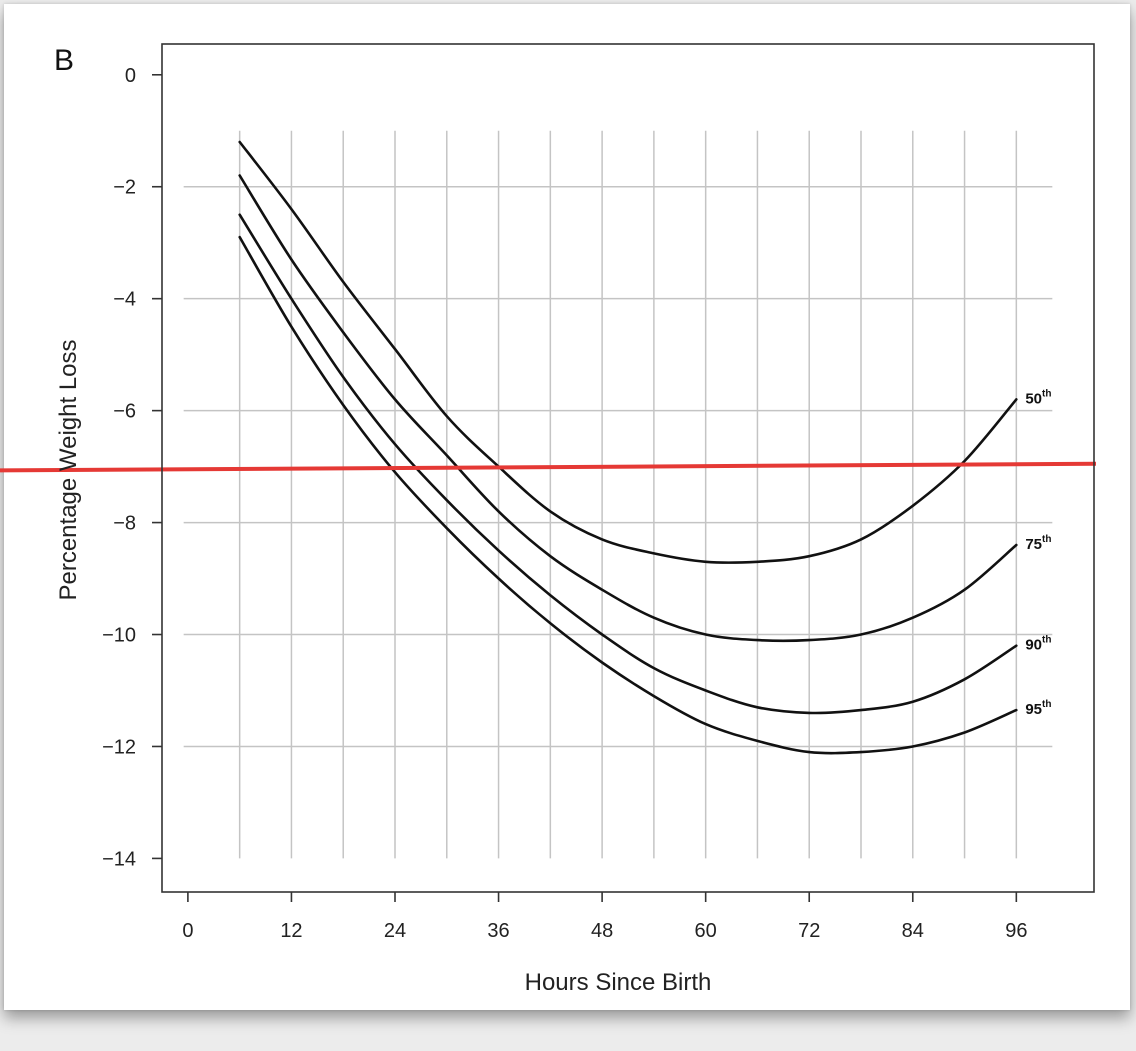 The width and height of the screenshot is (1136, 1051). I want to click on panel-label: B, so click(64, 60).